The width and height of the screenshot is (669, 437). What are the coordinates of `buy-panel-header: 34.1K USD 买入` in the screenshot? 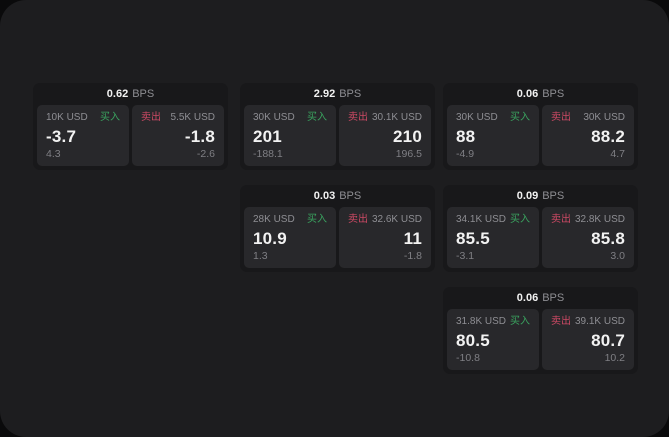 It's located at (493, 220).